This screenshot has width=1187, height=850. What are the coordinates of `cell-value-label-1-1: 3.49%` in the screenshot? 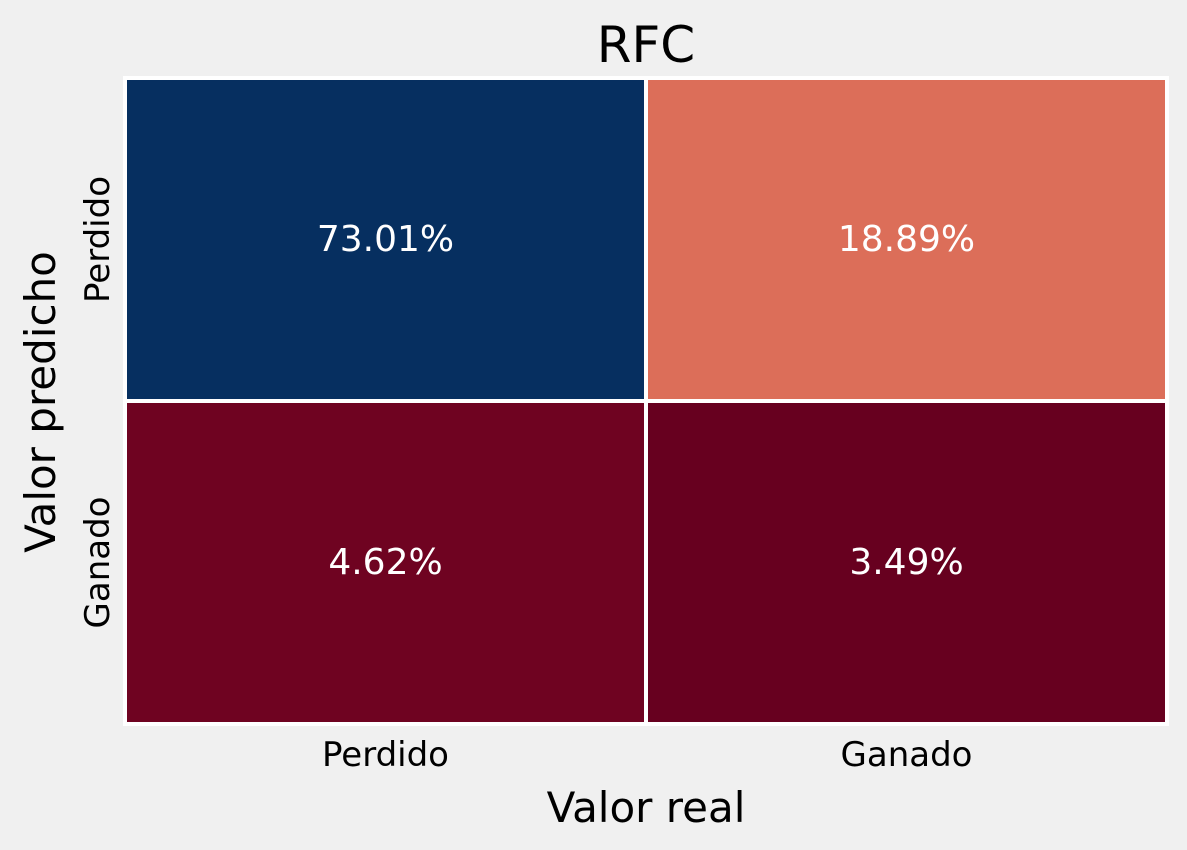 It's located at (906, 562).